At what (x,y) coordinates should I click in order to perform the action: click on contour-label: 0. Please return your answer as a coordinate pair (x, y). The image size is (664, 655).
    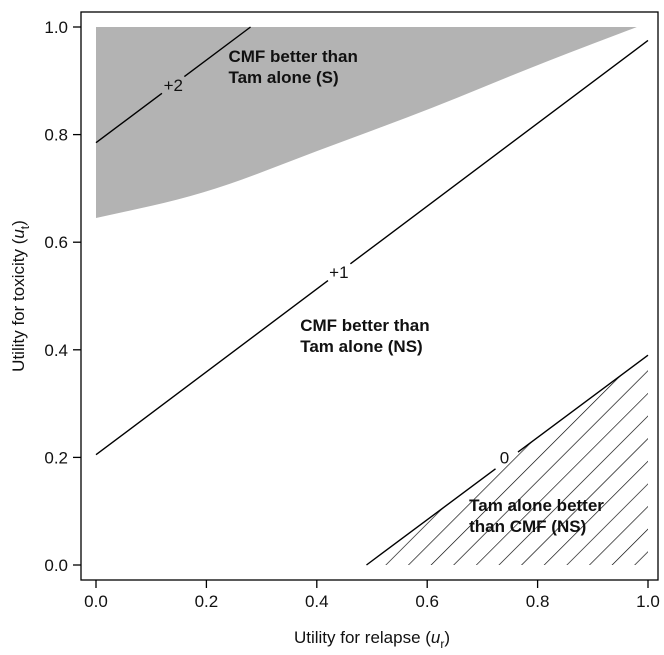
    Looking at the image, I should click on (504, 457).